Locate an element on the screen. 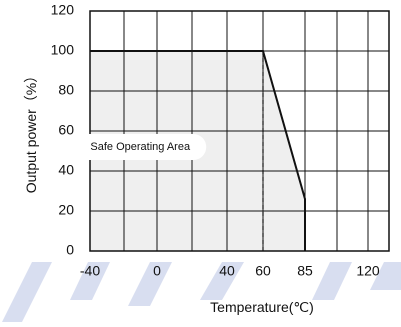 The image size is (401, 327). y-tick-label: 0 is located at coordinates (70, 250).